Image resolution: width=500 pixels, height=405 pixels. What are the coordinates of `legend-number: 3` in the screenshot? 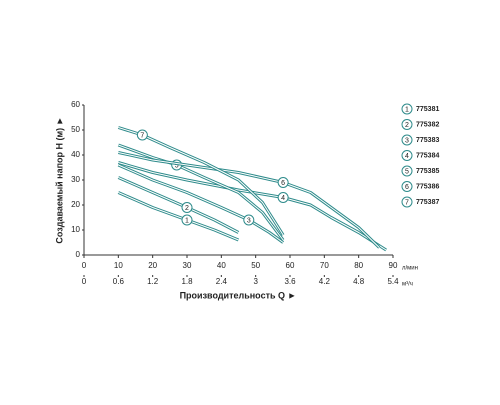 It's located at (407, 140).